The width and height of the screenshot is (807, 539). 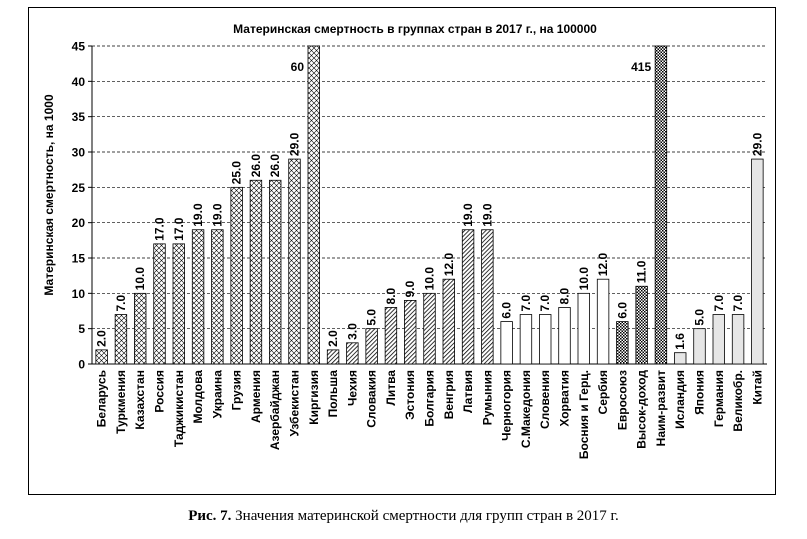 What do you see at coordinates (49, 195) in the screenshot?
I see `y-axis-title: Материнская смертность, на 1000` at bounding box center [49, 195].